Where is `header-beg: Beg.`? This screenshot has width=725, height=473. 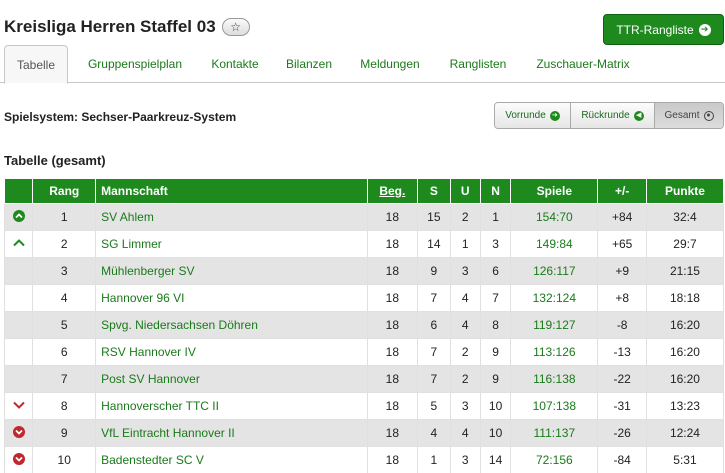
header-beg: Beg. is located at coordinates (392, 191).